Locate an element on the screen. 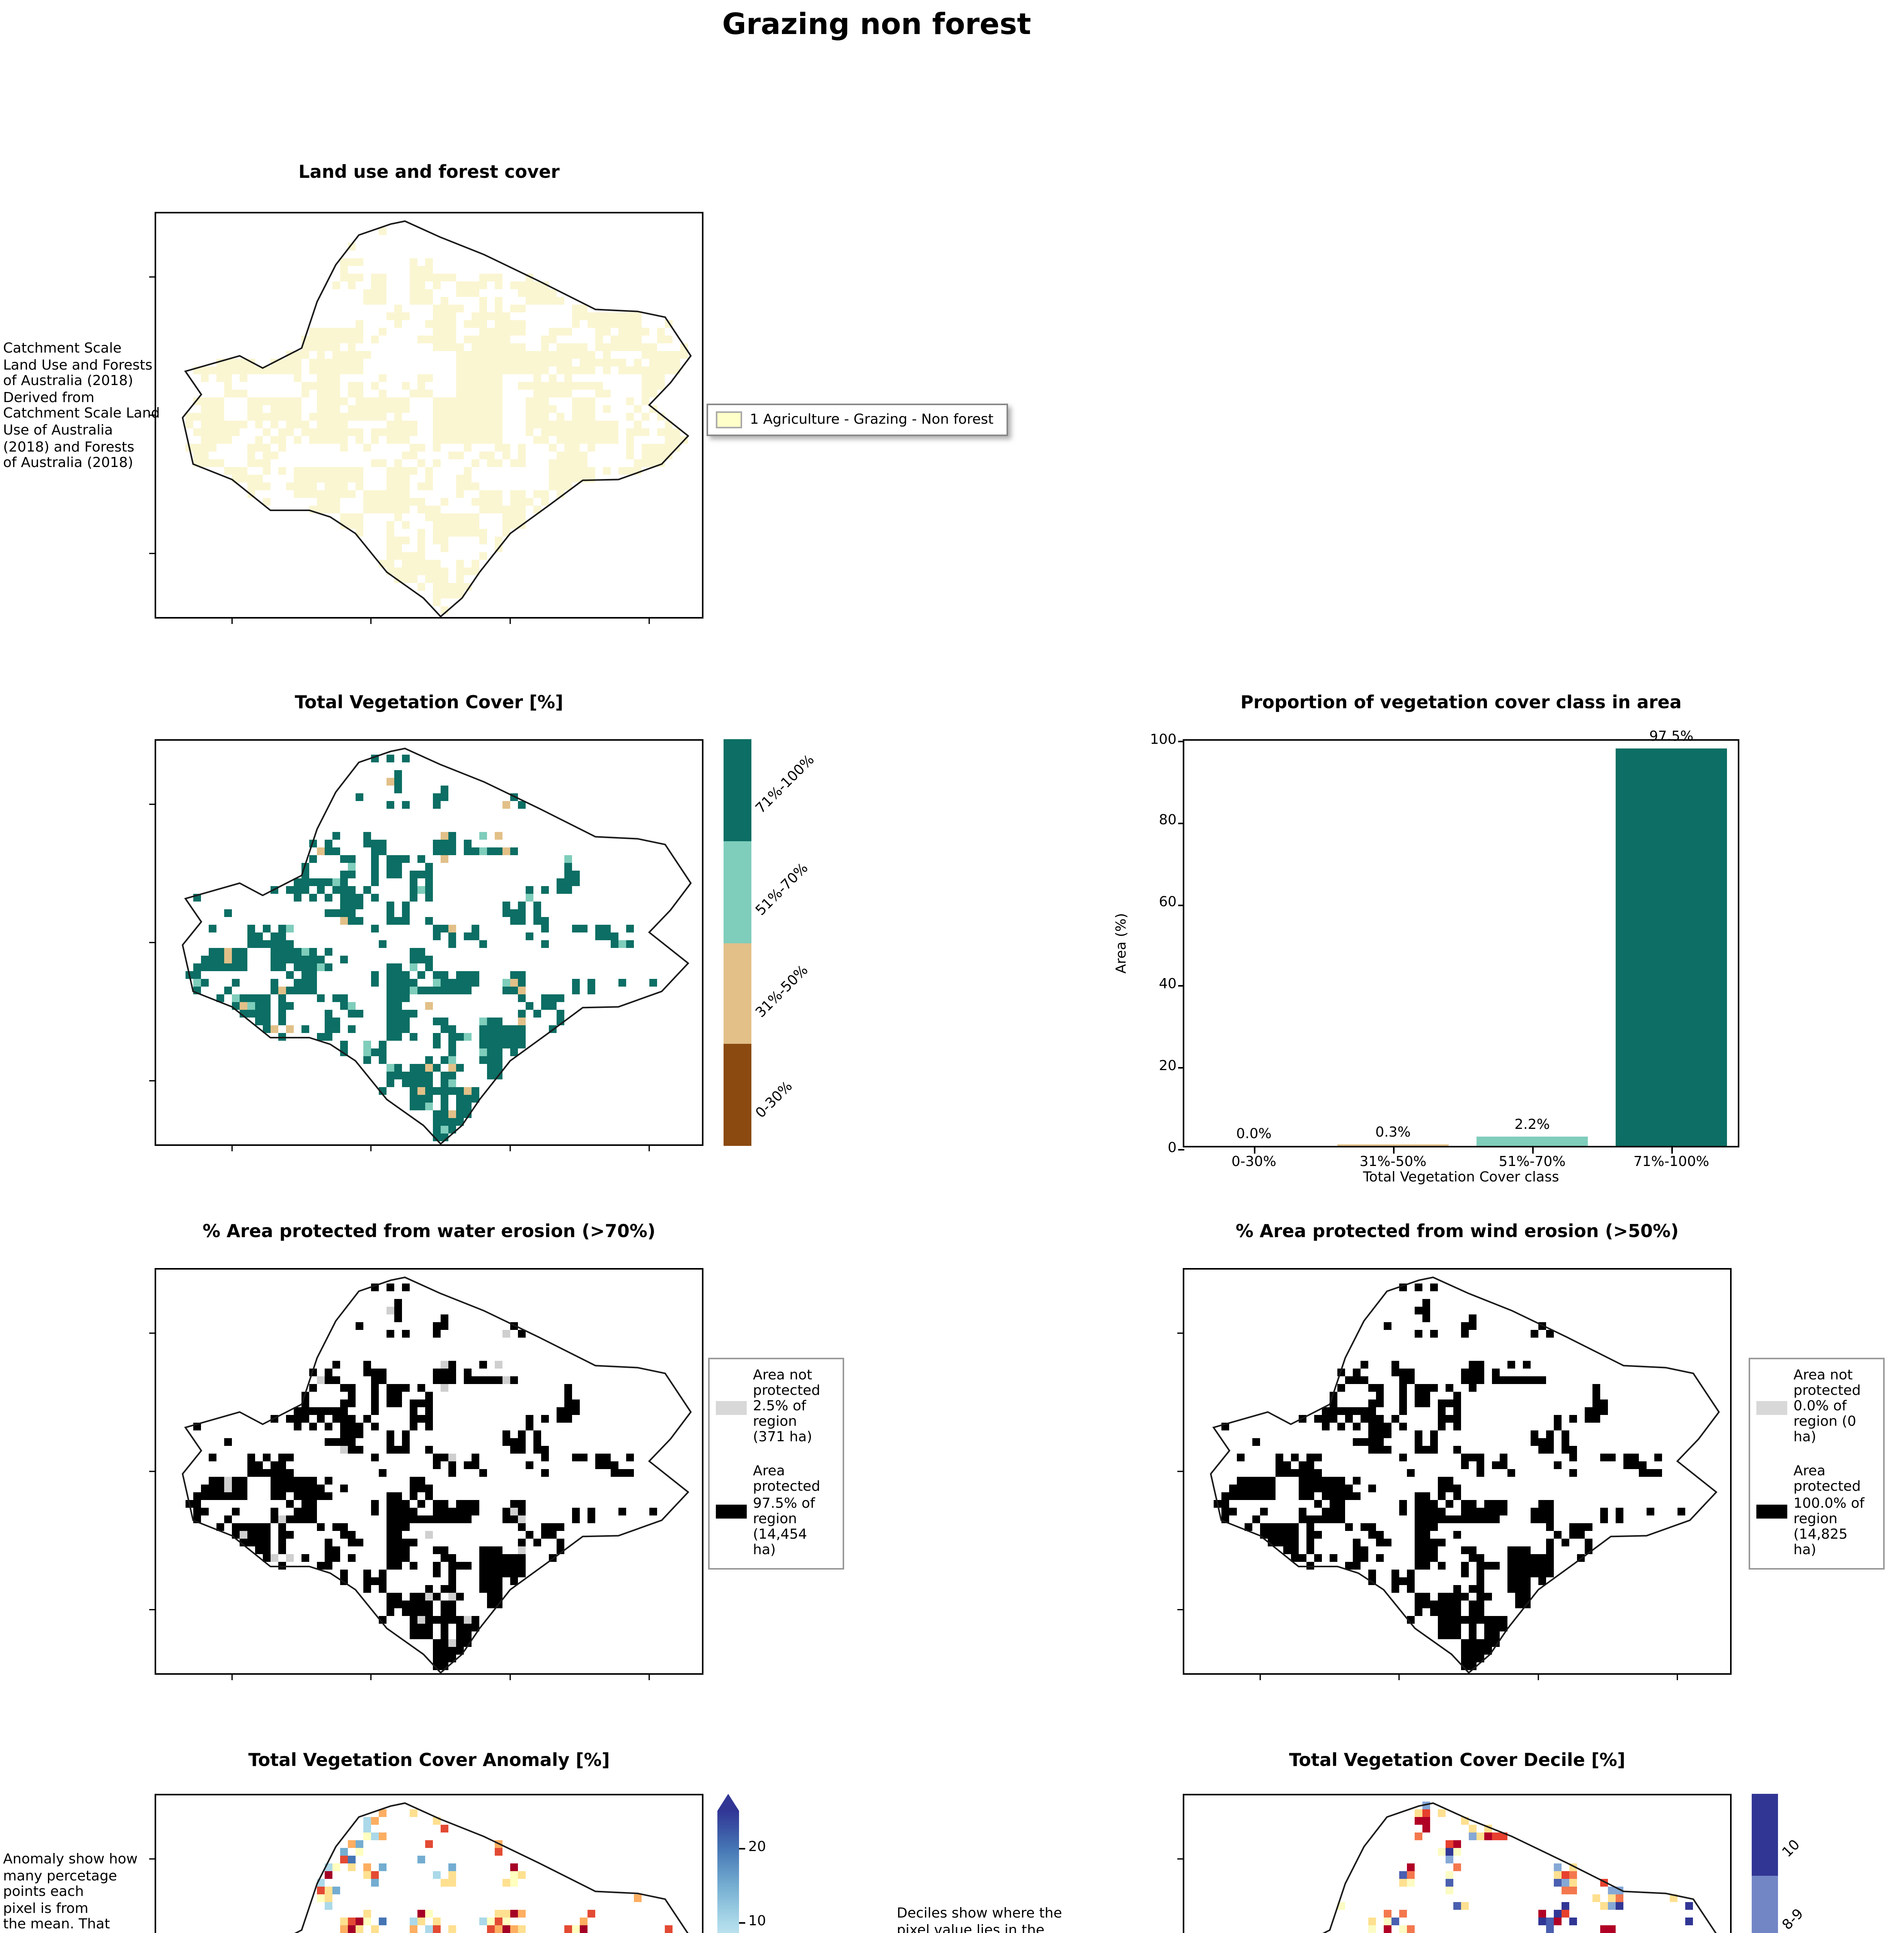 This screenshot has height=1933, width=1904. proportion-x-axis-label: Total Vegetation Cover class is located at coordinates (1461, 1178).